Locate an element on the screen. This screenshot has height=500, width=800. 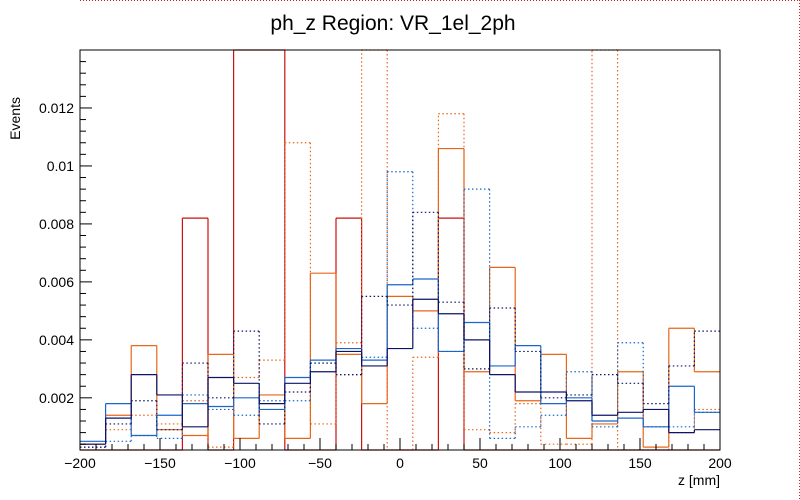
x-tick-label: 50 is located at coordinates (480, 463).